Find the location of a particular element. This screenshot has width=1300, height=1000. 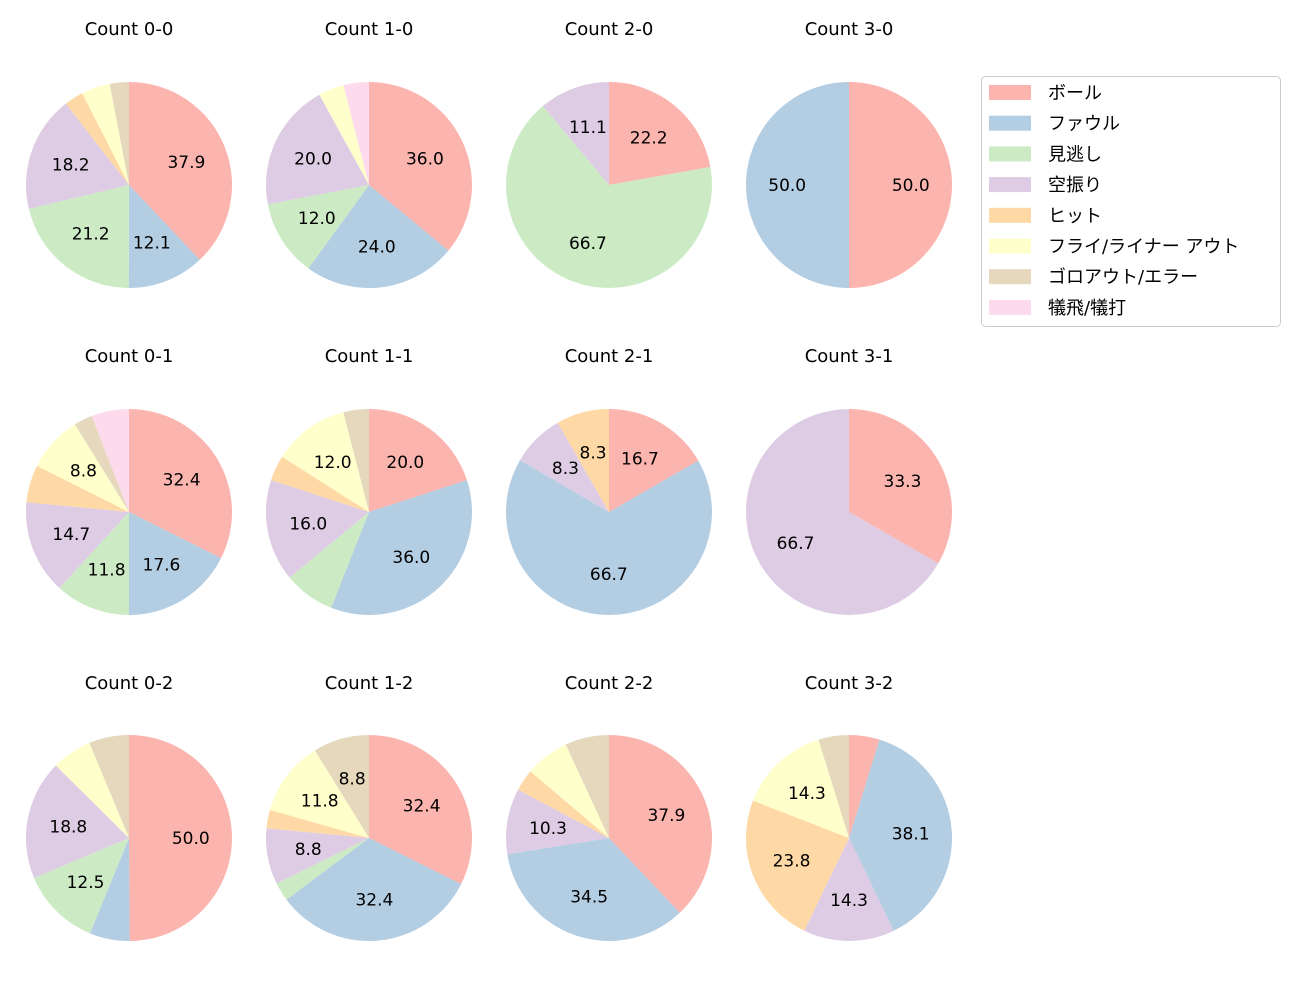

legend-label: ファウル is located at coordinates (1084, 124).